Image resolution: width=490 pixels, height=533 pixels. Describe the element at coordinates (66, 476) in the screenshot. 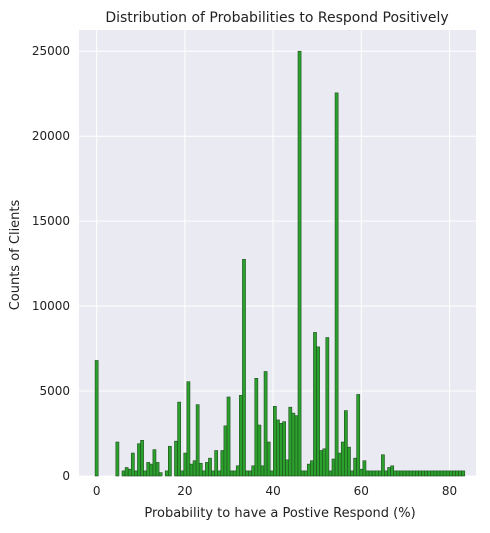

I see `y-tick-label: 0` at that location.